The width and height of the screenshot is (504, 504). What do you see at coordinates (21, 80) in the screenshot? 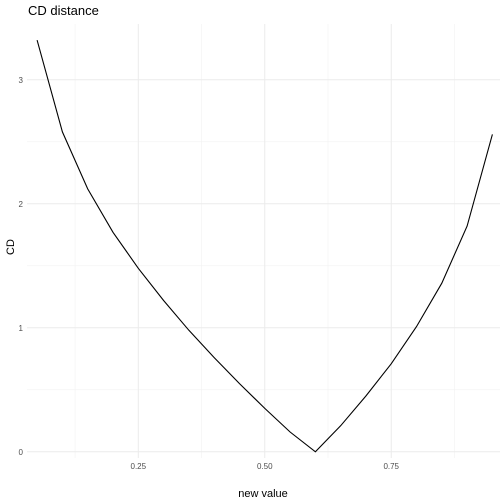
I see `y-tick-label: 3` at bounding box center [21, 80].